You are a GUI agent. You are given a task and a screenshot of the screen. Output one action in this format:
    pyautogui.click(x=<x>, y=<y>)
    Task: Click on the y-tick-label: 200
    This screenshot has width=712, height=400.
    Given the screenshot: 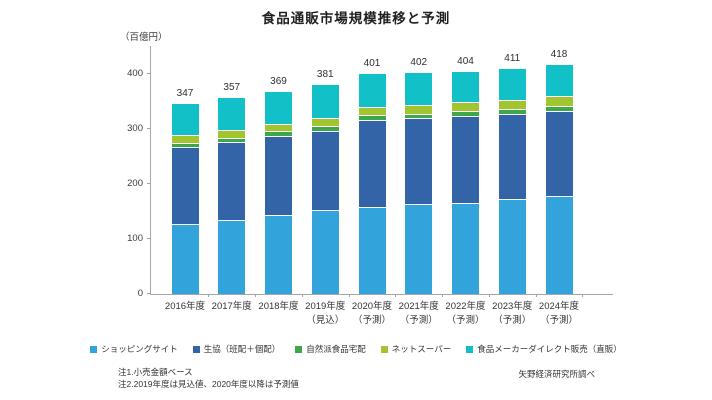 What is the action you would take?
    pyautogui.click(x=135, y=183)
    